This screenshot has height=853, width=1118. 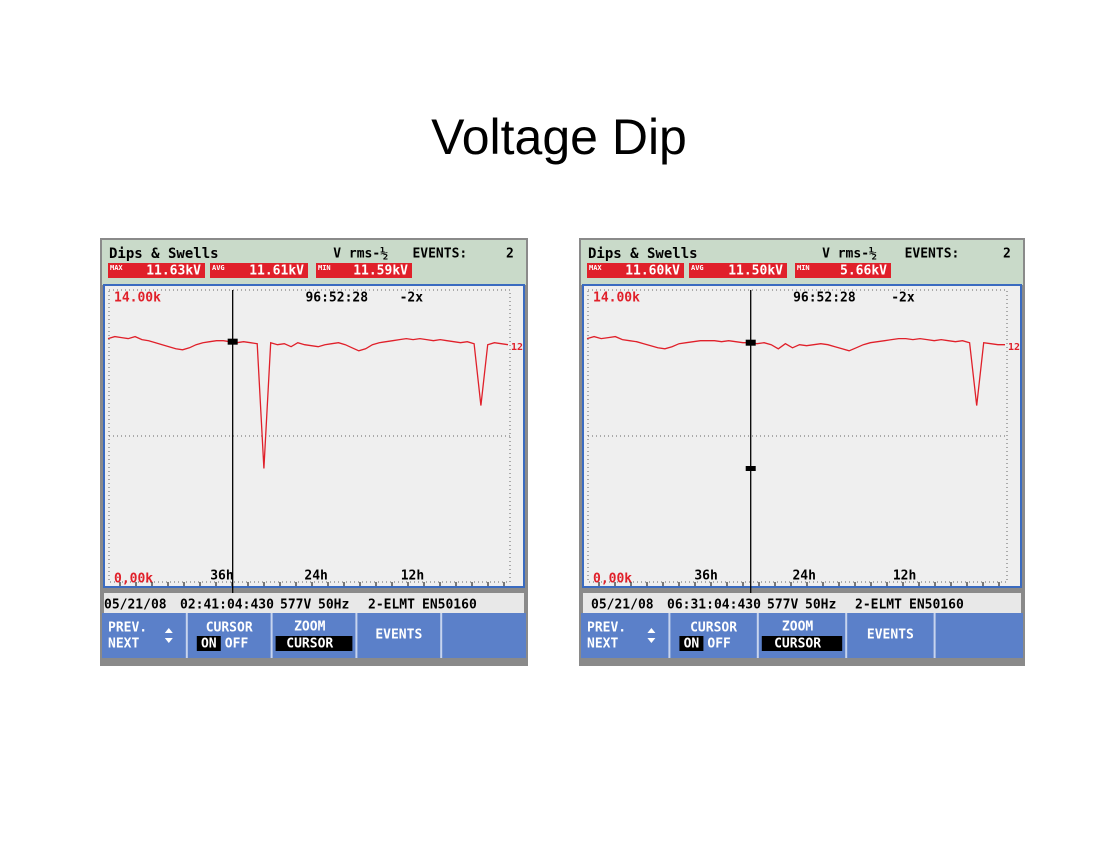 What do you see at coordinates (863, 271) in the screenshot?
I see `reading-value: 5.66kV` at bounding box center [863, 271].